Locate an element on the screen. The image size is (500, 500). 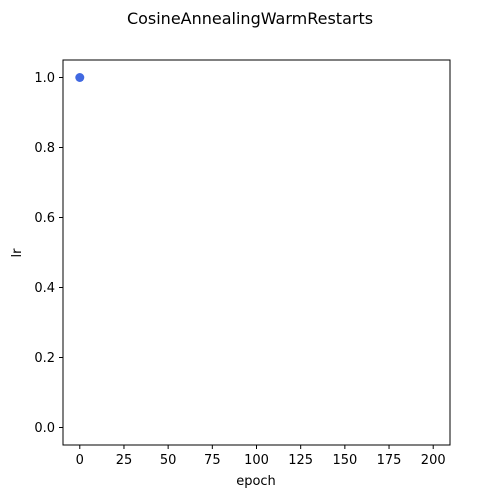
x-axis-label: epoch is located at coordinates (256, 481).